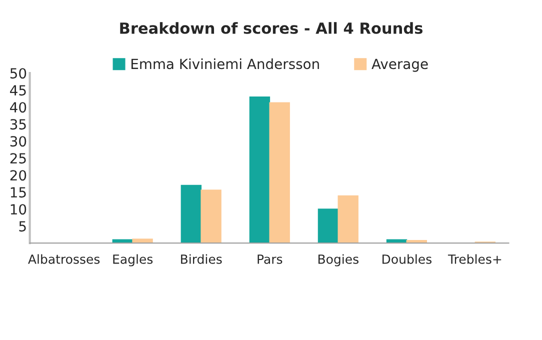 This screenshot has width=542, height=340. I want to click on legend-label: Emma Kiviniemi Andersson, so click(225, 64).